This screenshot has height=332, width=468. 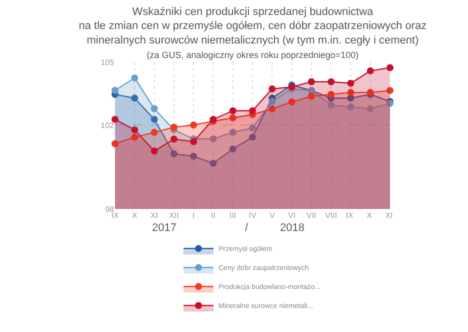 What do you see at coordinates (107, 125) in the screenshot?
I see `y-tick-label: 102` at bounding box center [107, 125].